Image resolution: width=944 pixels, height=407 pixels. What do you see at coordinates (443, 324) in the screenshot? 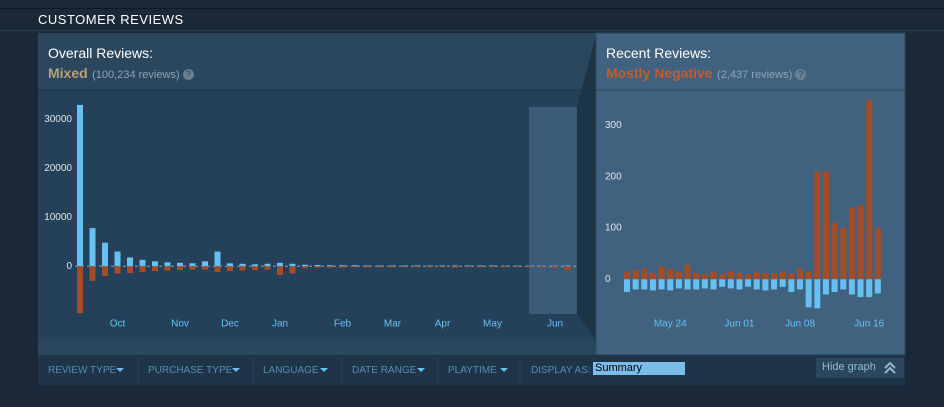
I see `x-tick-label: Apr` at bounding box center [443, 324].